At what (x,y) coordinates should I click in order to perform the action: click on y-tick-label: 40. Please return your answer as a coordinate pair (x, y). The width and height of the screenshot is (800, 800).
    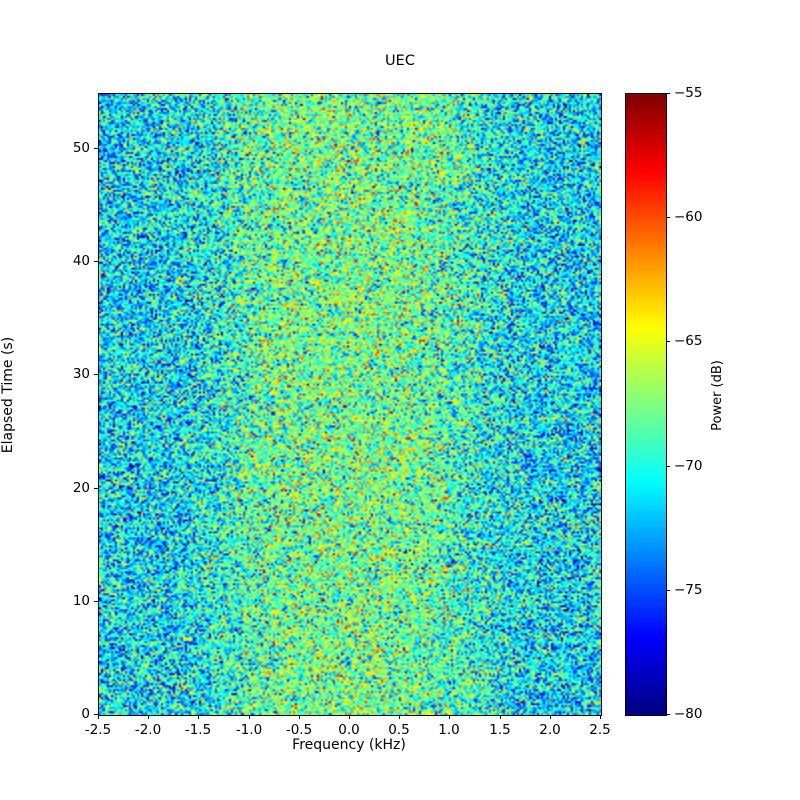
    Looking at the image, I should click on (81, 261).